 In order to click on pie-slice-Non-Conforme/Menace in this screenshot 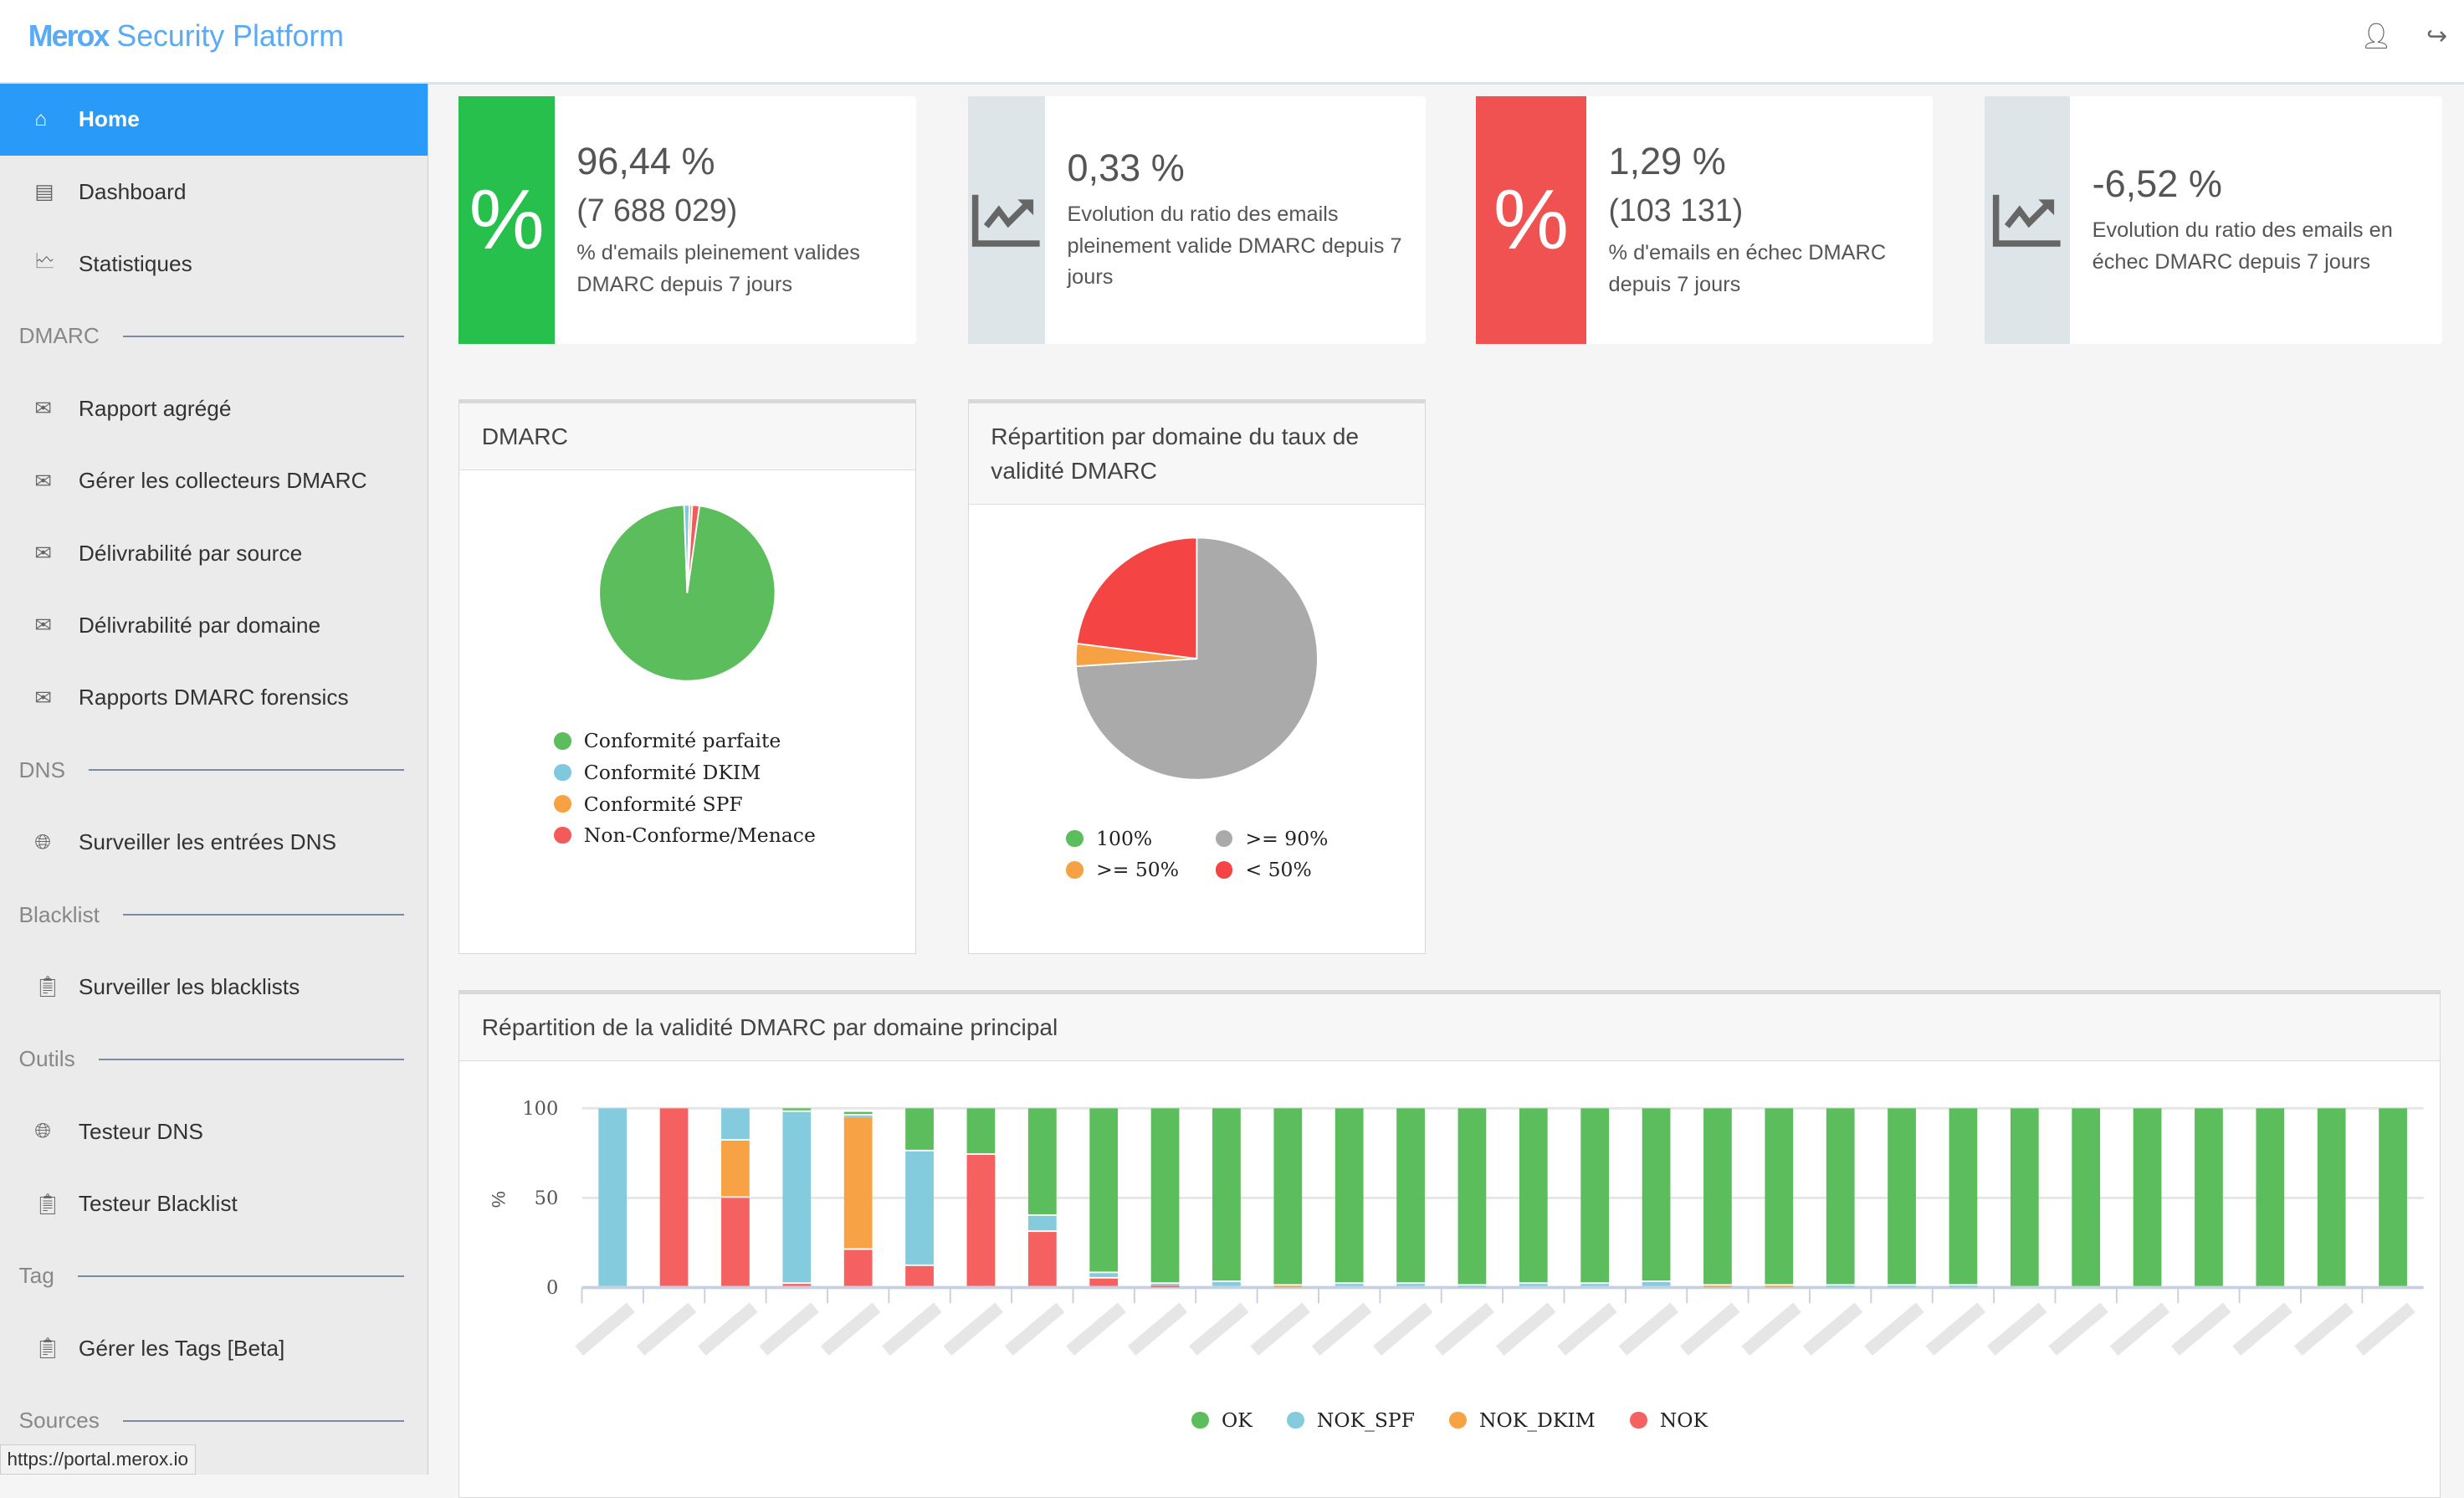, I will do `click(693, 548)`.